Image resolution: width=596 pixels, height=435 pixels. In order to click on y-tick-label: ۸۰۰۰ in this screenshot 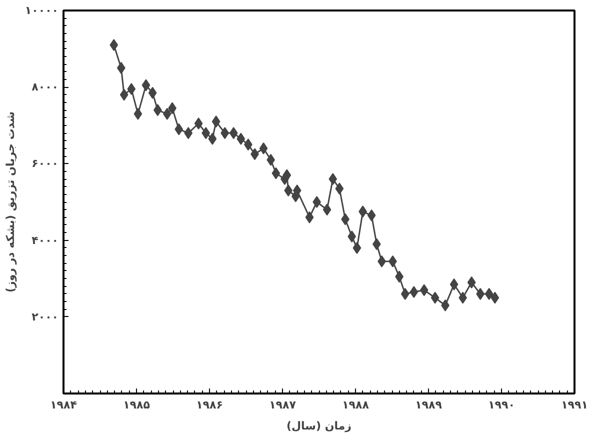, I will do `click(45, 87)`.